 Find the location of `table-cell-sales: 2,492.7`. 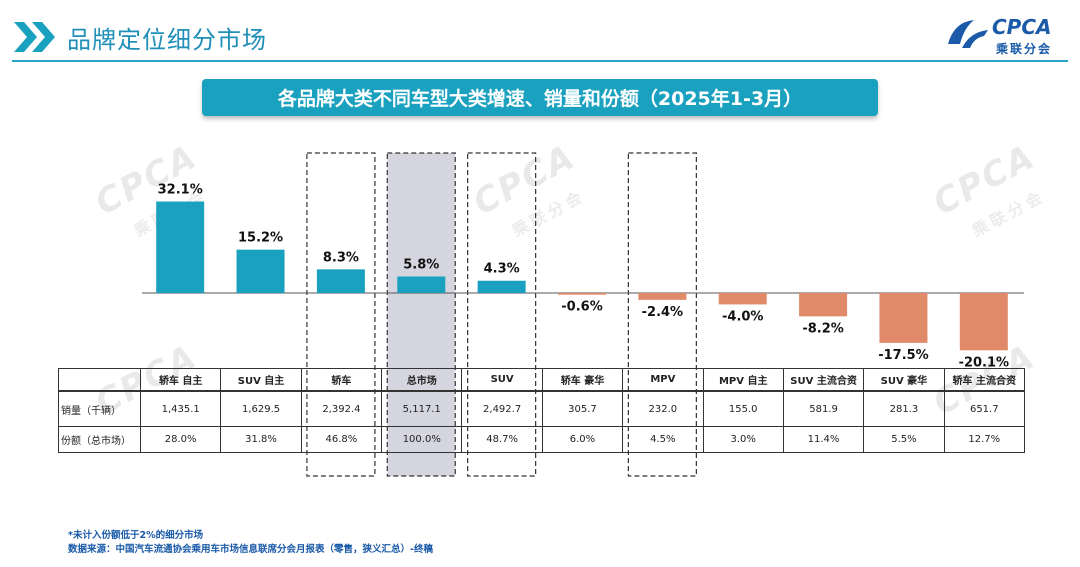

table-cell-sales: 2,492.7 is located at coordinates (502, 408).